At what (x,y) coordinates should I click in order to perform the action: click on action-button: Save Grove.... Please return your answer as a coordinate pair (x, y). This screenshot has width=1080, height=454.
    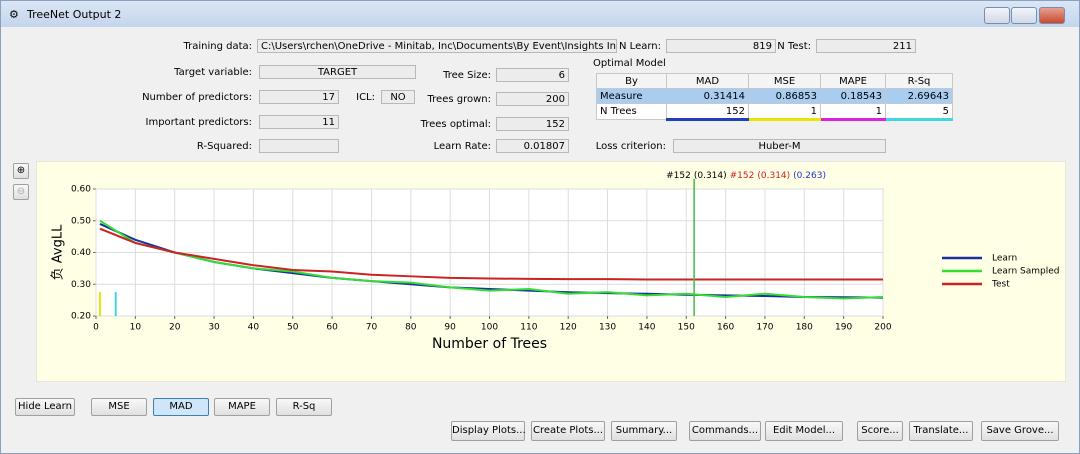
    Looking at the image, I should click on (1020, 431).